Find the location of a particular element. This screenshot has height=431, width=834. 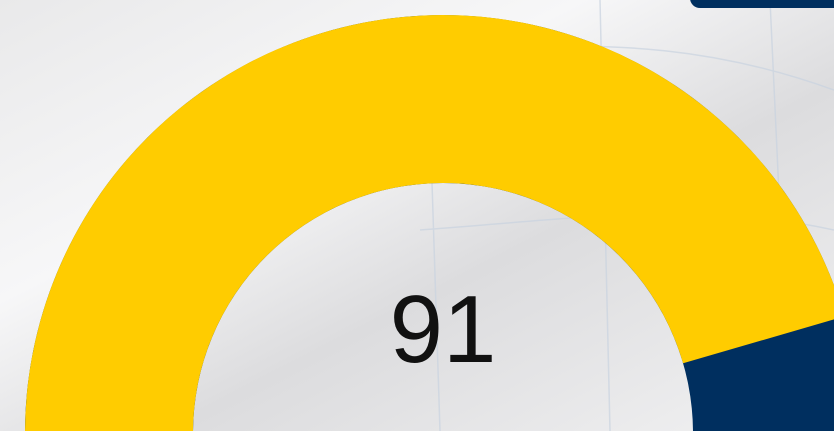

gauge-value: 91 is located at coordinates (443, 329).